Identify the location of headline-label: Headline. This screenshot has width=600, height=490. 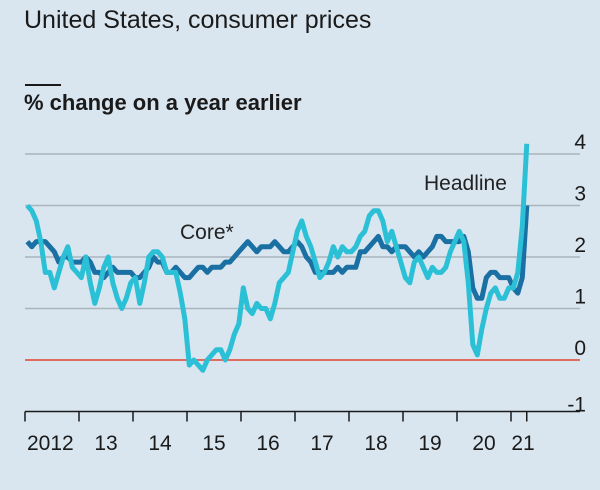
(465, 183).